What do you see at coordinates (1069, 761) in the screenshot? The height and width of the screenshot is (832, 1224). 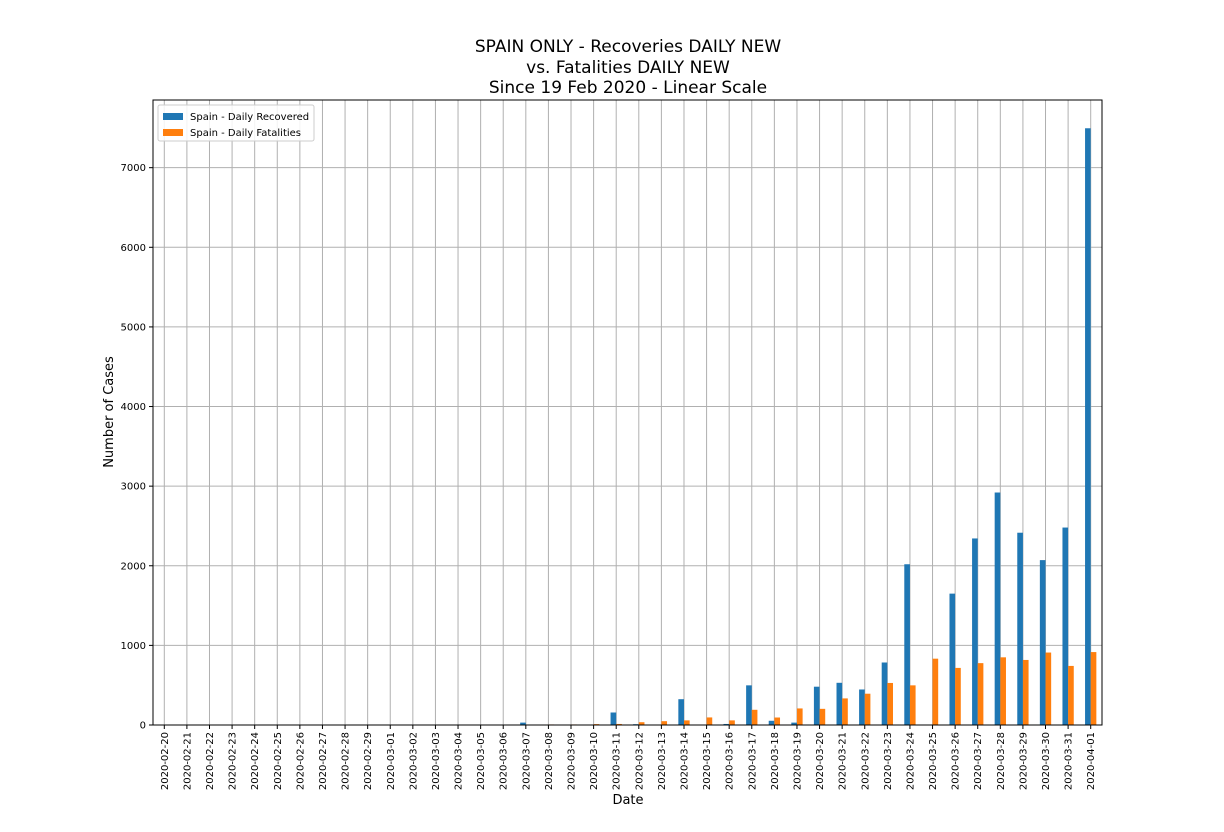 I see `x-tick-label: 2020-03-31` at bounding box center [1069, 761].